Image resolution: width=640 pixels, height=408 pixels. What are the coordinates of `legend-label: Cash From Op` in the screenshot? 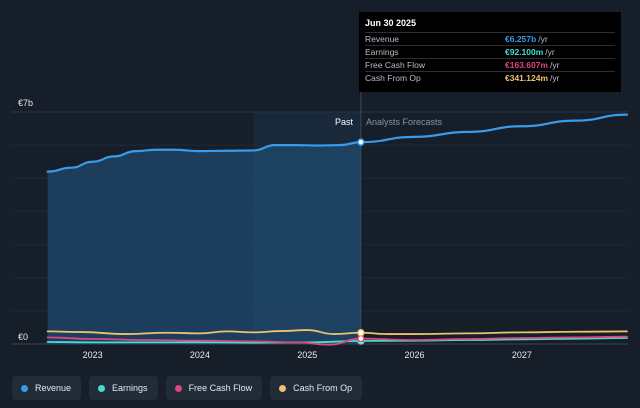 It's located at (323, 388).